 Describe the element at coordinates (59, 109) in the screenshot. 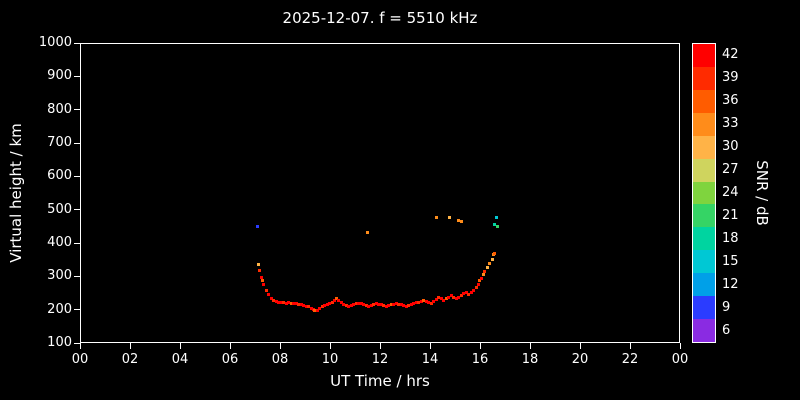

I see `y-tick-label: 800` at that location.